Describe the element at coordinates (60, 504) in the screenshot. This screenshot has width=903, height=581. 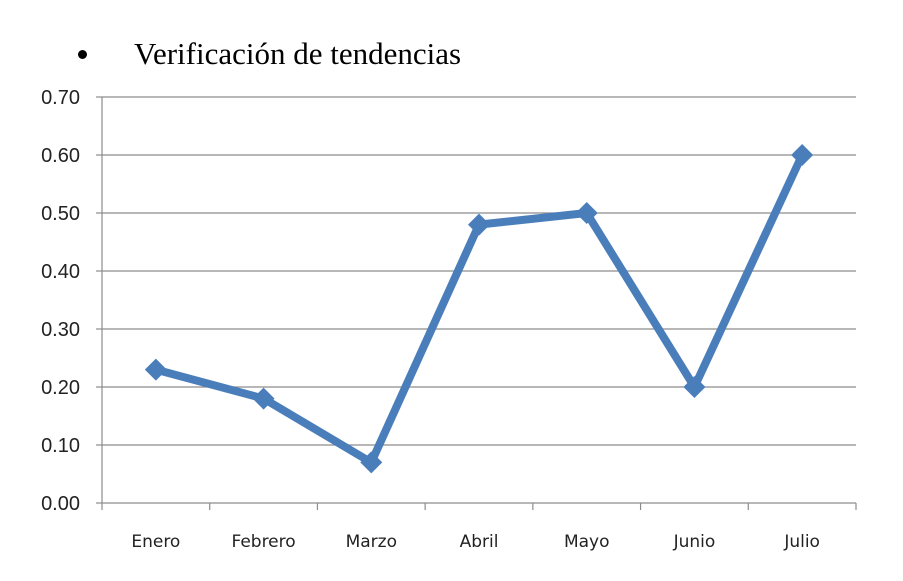
I see `y-tick-label: 0.00` at that location.